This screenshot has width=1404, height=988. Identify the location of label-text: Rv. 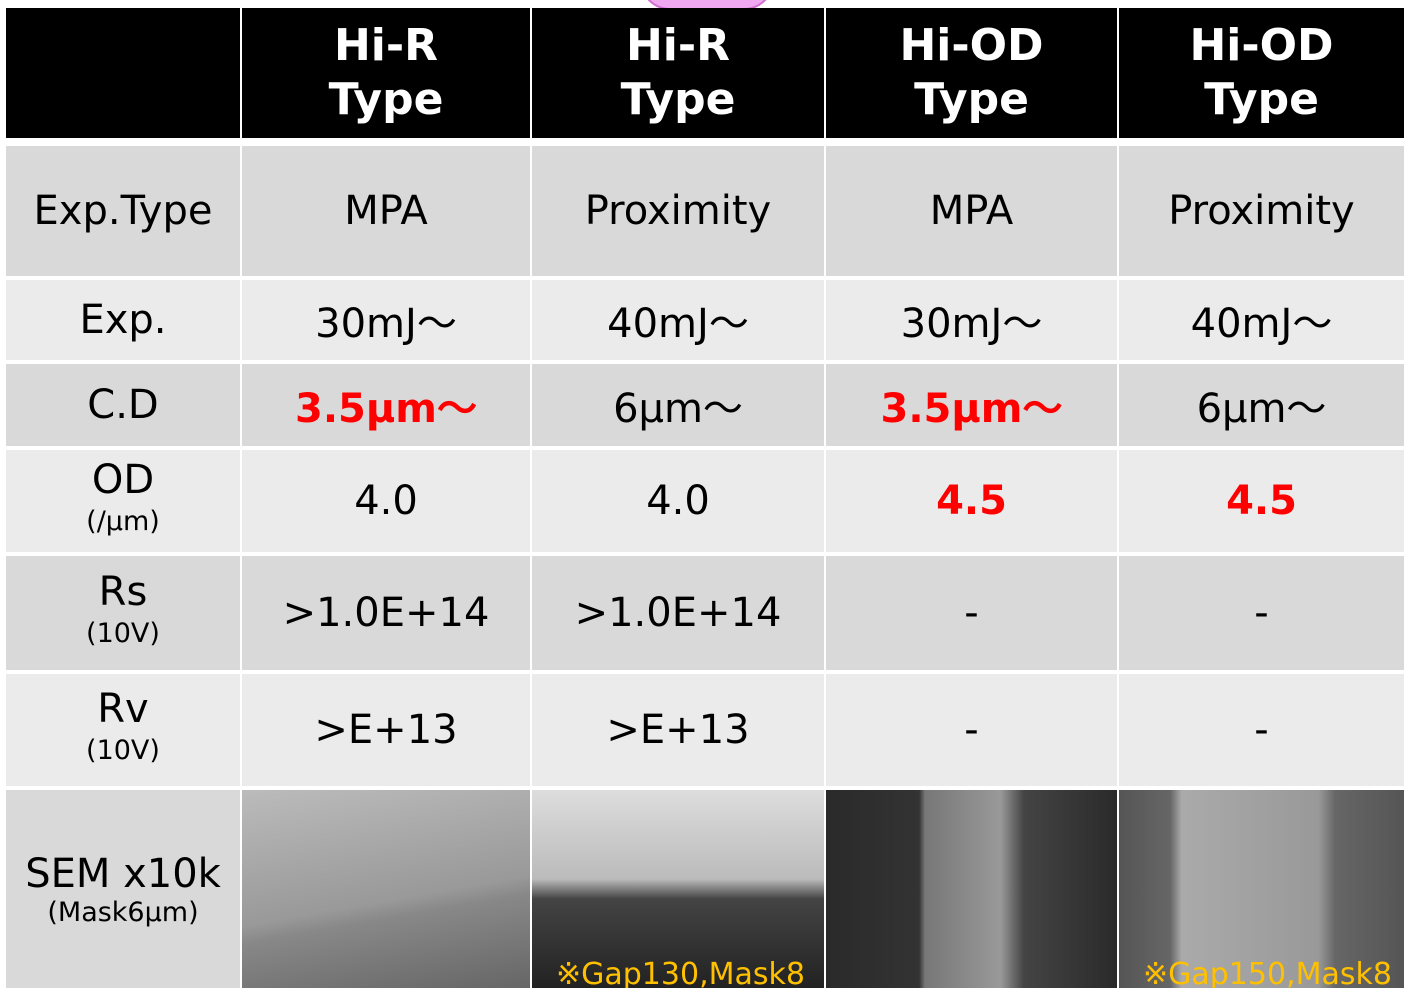
(123, 709).